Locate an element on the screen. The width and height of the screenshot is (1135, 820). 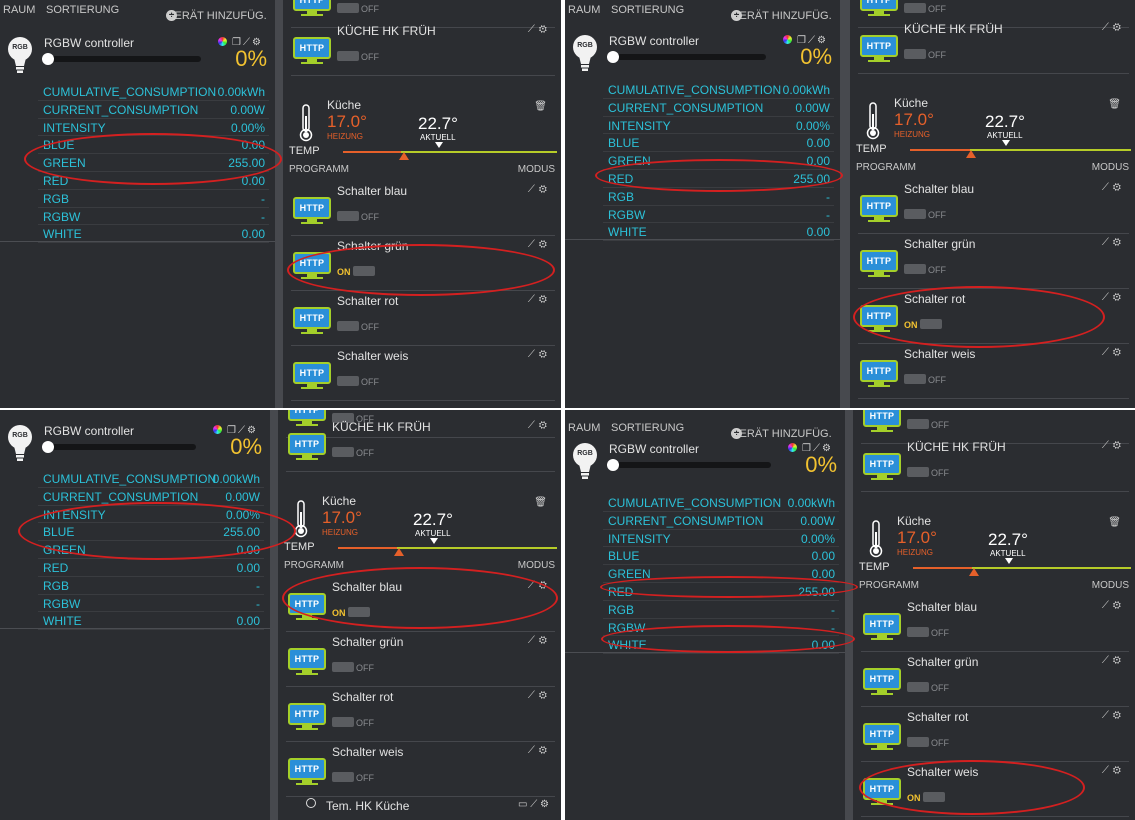
switch-card-red: HTTP Schalter rot ⟋⚙ OFF is located at coordinates (419, 713).